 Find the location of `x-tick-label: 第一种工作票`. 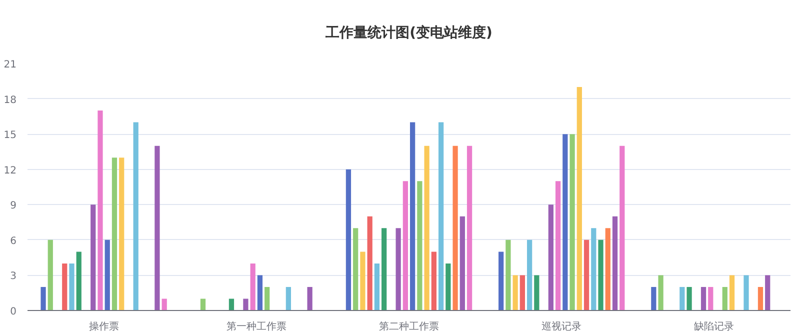

x-tick-label: 第一种工作票 is located at coordinates (256, 326).